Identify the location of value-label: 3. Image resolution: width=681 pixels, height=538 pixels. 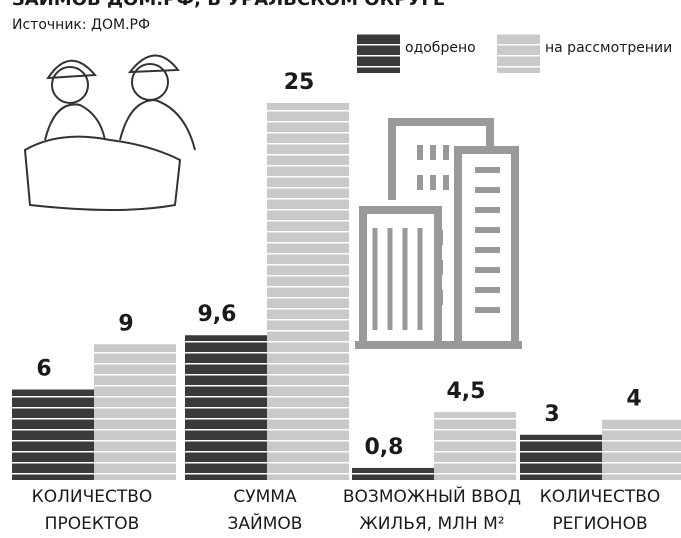
(551, 414).